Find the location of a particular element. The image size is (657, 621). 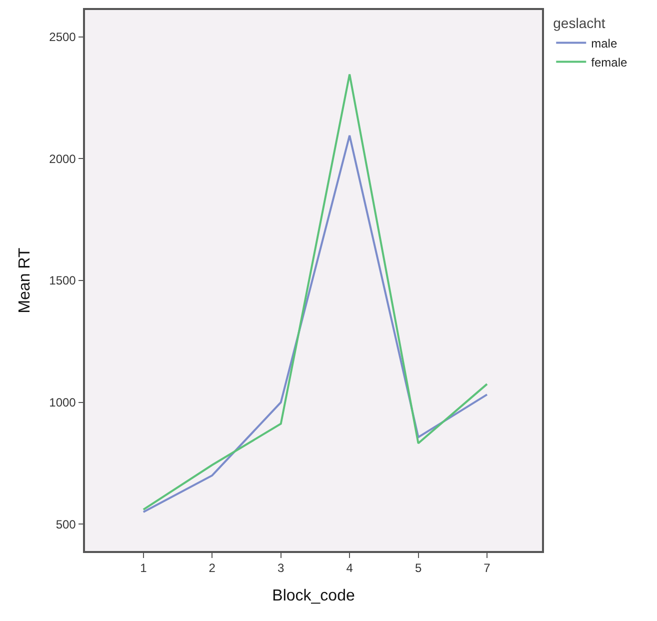

y-axis-title: Mean RT is located at coordinates (25, 281).